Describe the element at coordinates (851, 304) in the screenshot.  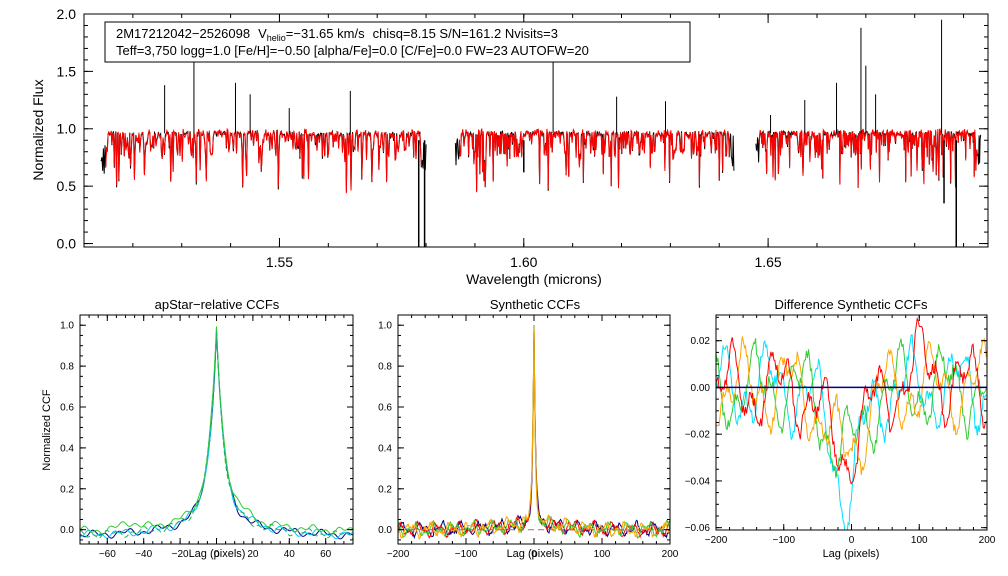
I see `difference-ccf-title: Difference Synthetic CCFs` at that location.